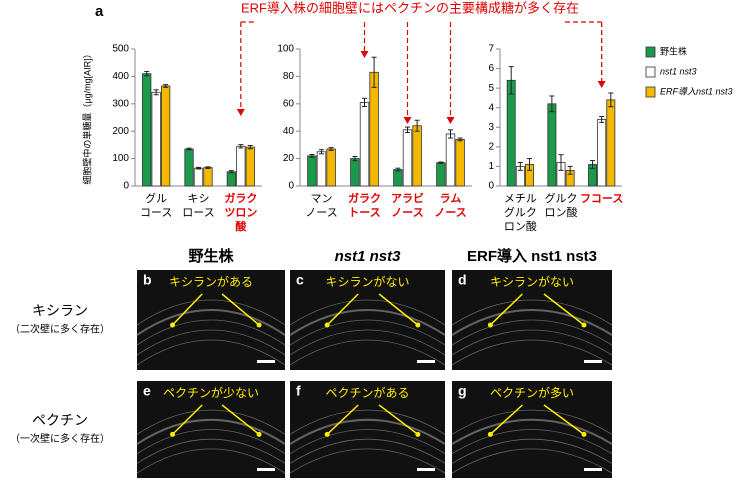 The image size is (735, 480). I want to click on y-tick-label: 100, so click(120, 158).